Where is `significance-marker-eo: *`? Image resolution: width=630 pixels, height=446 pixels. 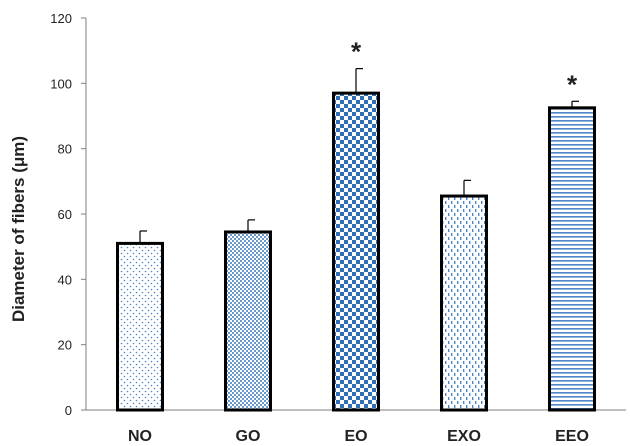 significance-marker-eo: * is located at coordinates (356, 52).